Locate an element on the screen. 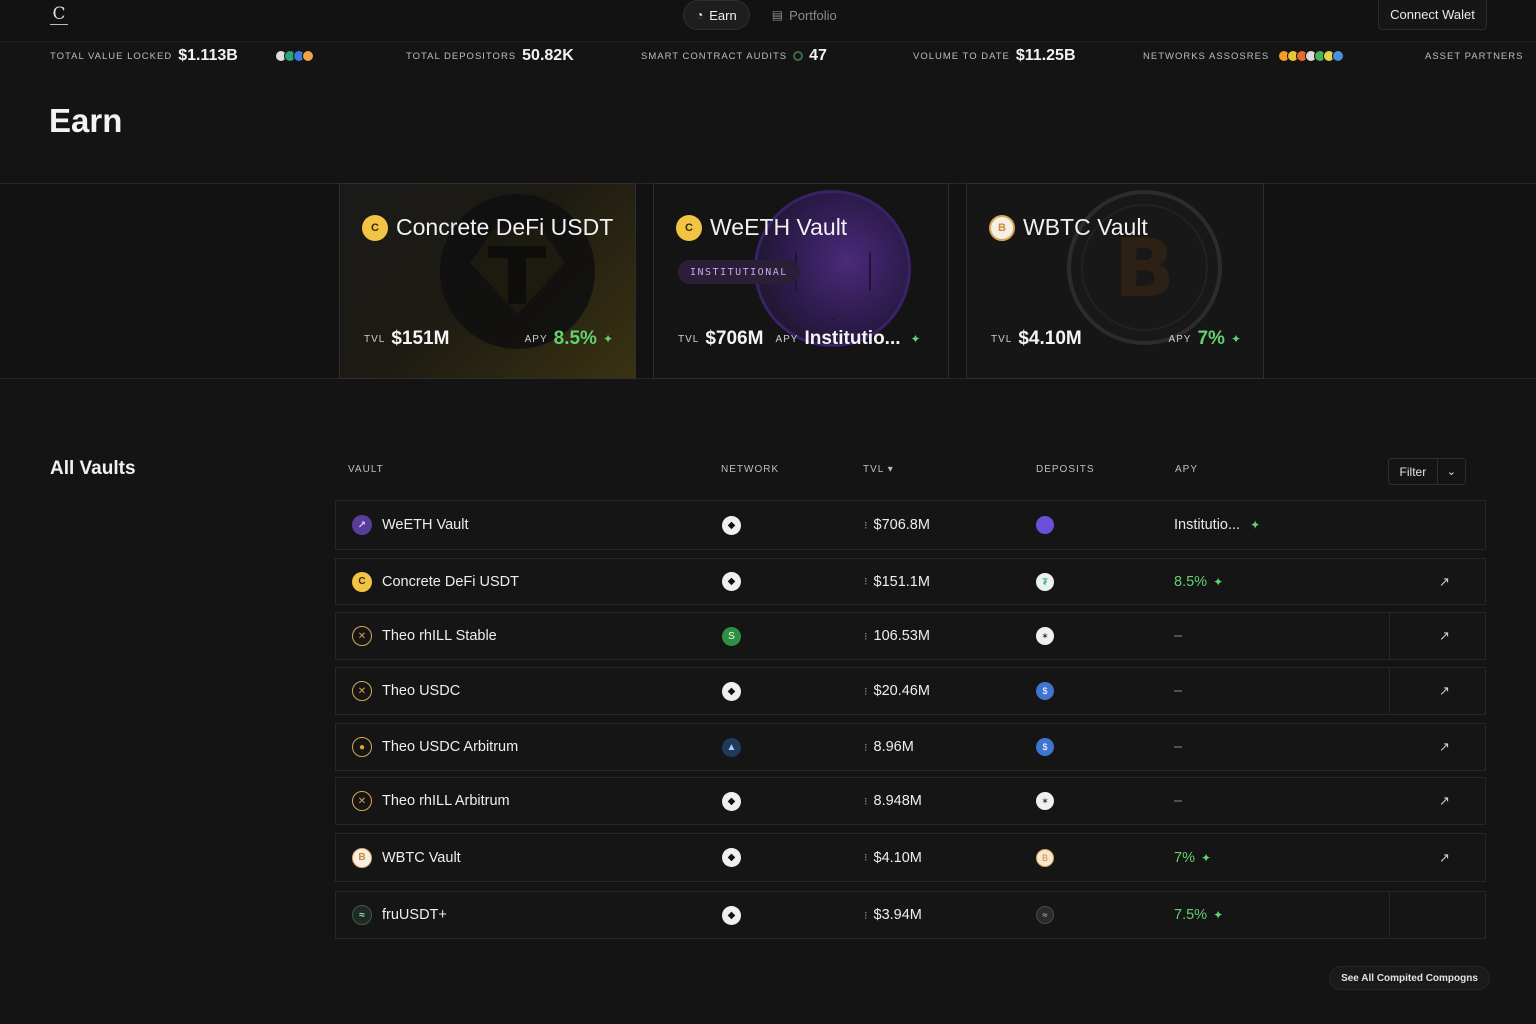 The image size is (1536, 1024). tvl-cell: ⁝ 8.96M is located at coordinates (889, 747).